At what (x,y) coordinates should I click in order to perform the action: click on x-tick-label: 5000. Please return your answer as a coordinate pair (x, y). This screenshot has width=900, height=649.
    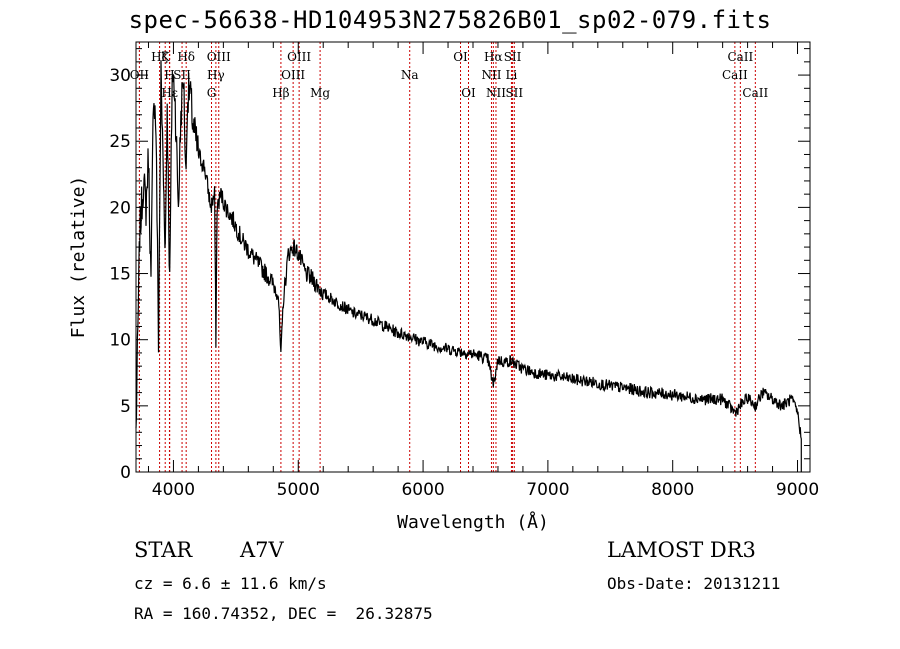
    Looking at the image, I should click on (298, 490).